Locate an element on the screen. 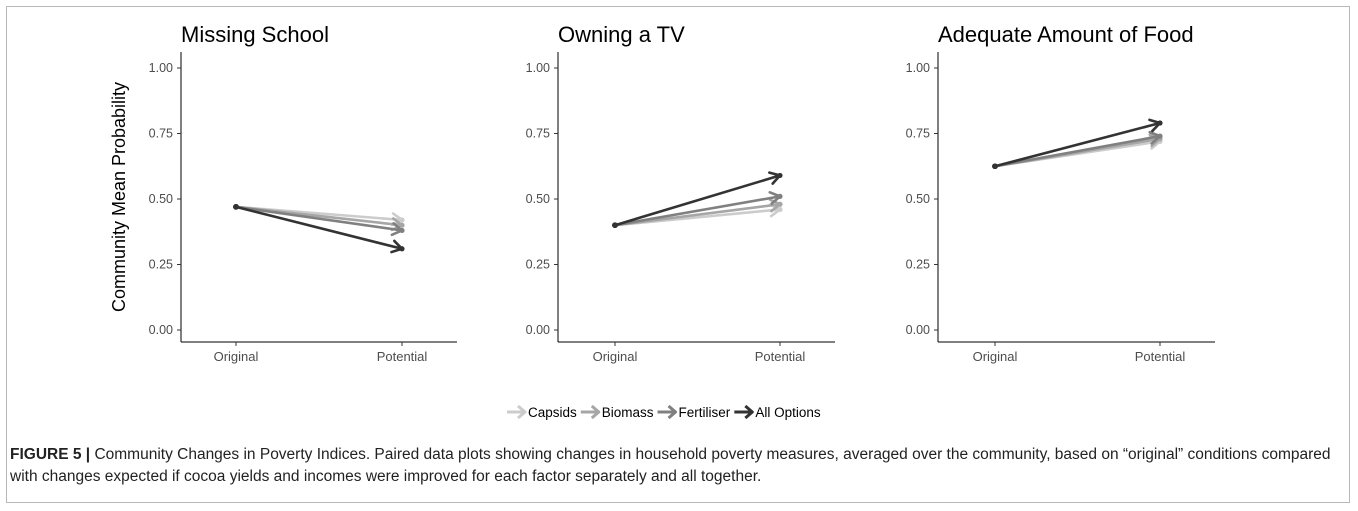 This screenshot has width=1358, height=511. chart-title: Missing School is located at coordinates (255, 34).